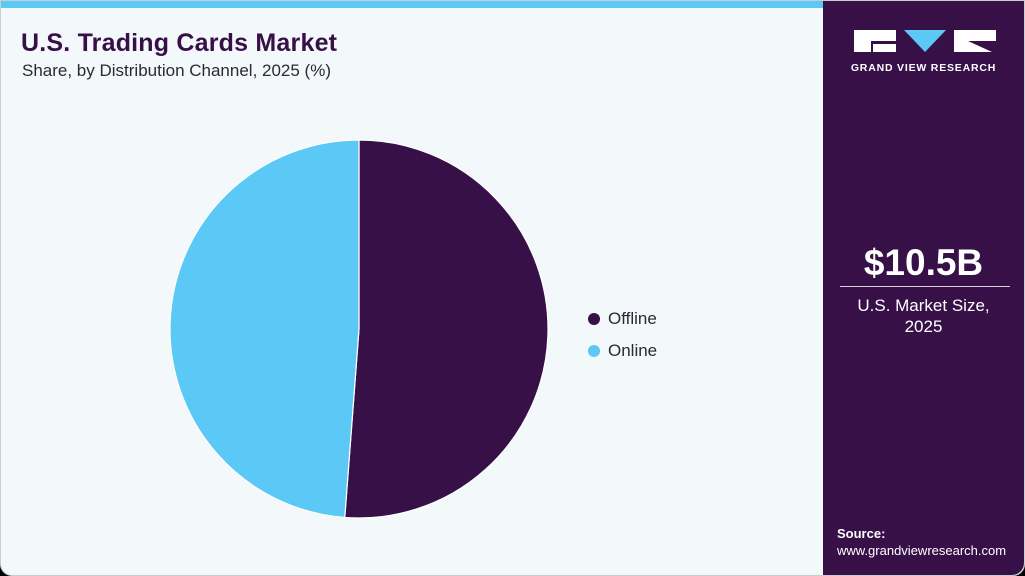  I want to click on source-link: www.grandviewresearch.com, so click(922, 550).